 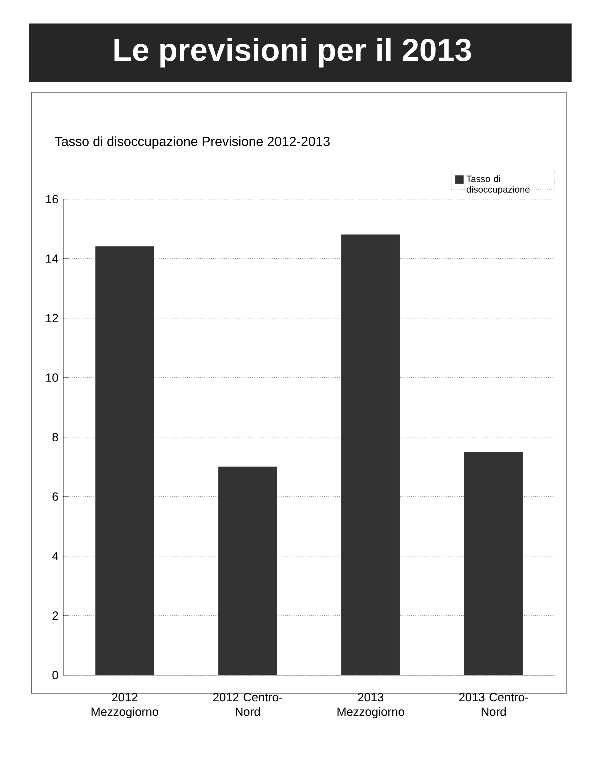 What do you see at coordinates (55, 616) in the screenshot?
I see `y-tick-label: 2` at bounding box center [55, 616].